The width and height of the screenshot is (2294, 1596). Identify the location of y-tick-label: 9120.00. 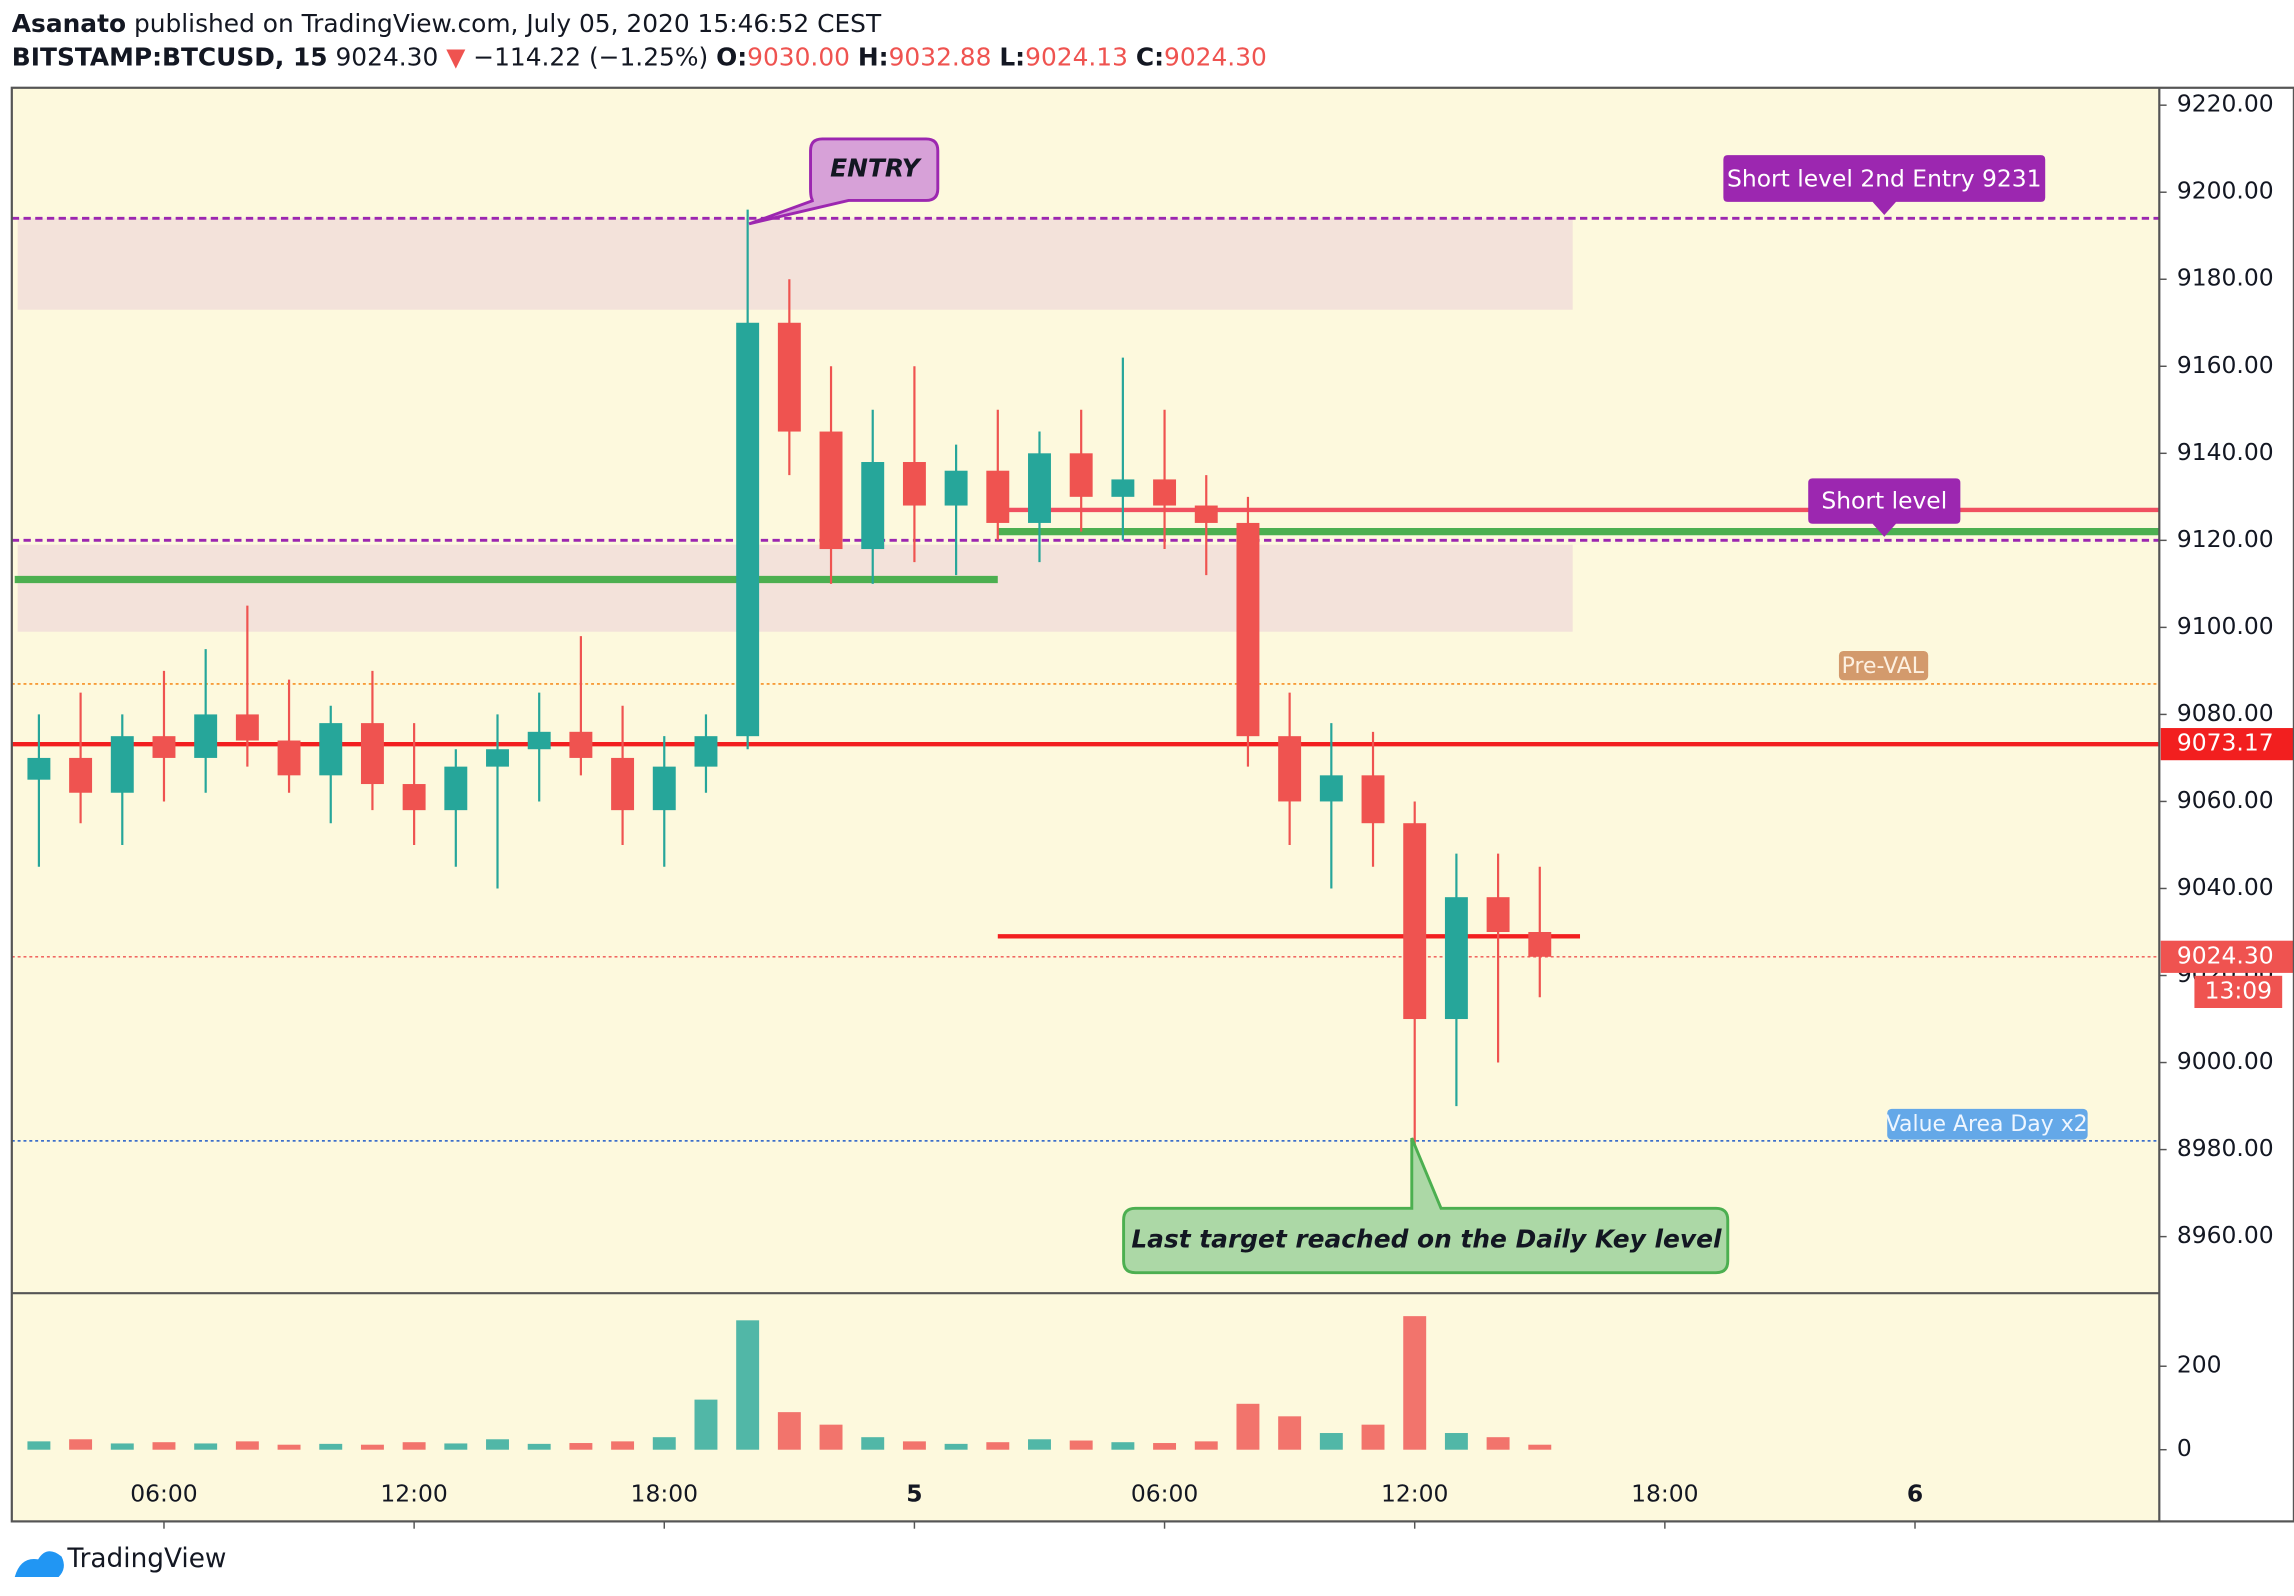
(2225, 539).